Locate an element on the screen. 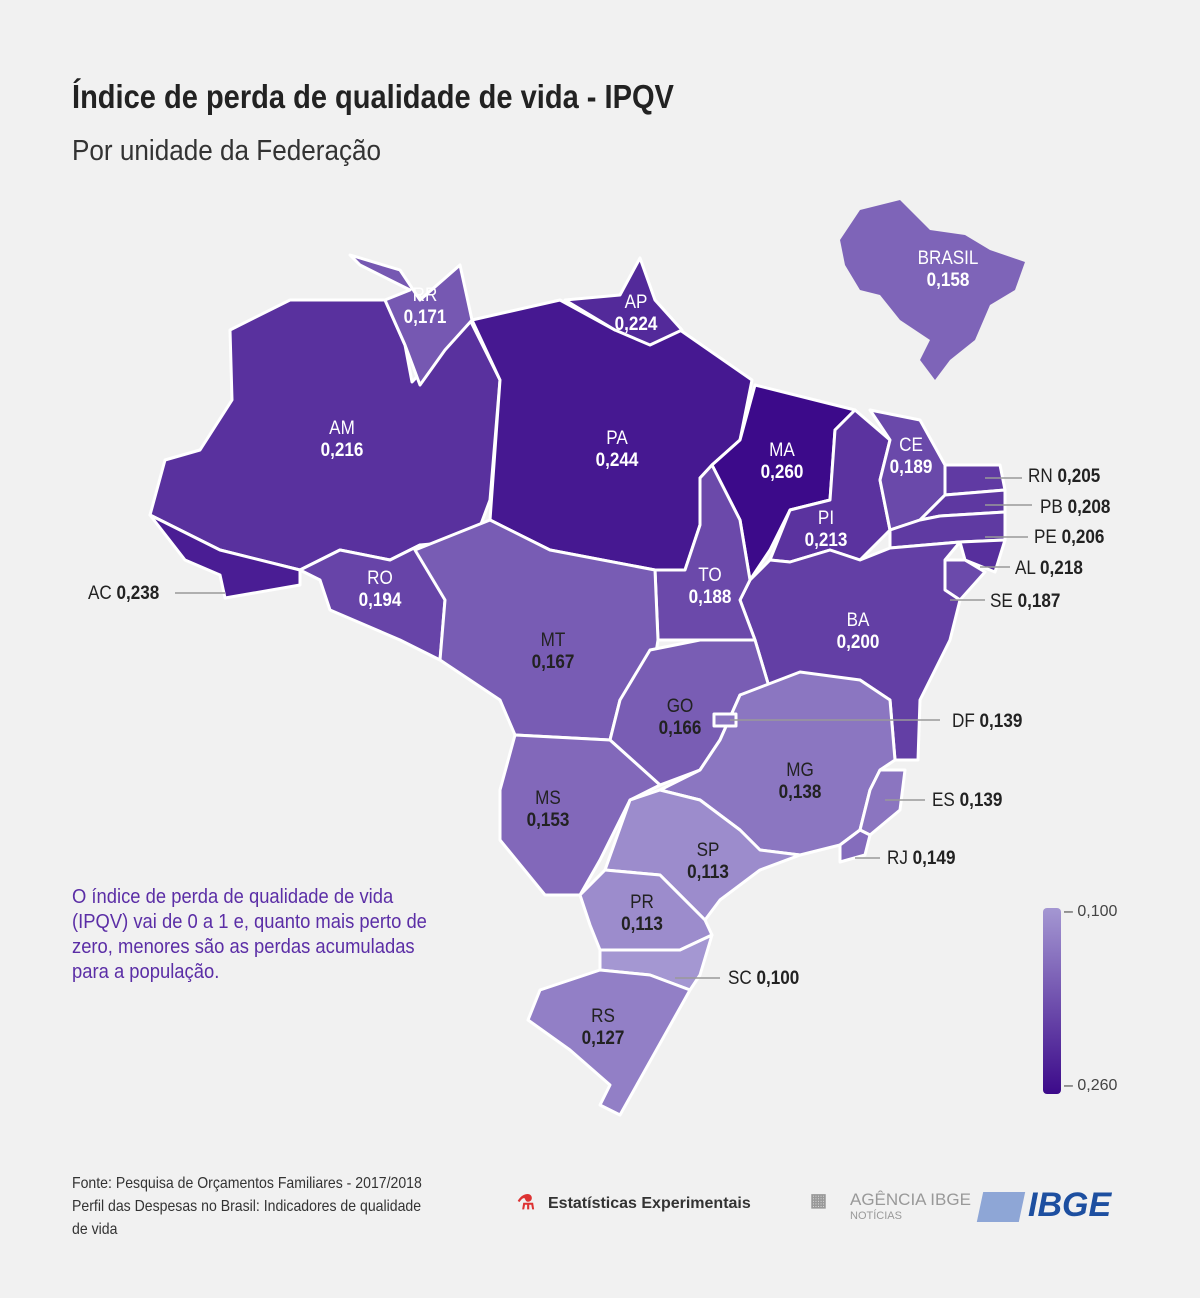  label-ms: MS 0,153 is located at coordinates (548, 809).